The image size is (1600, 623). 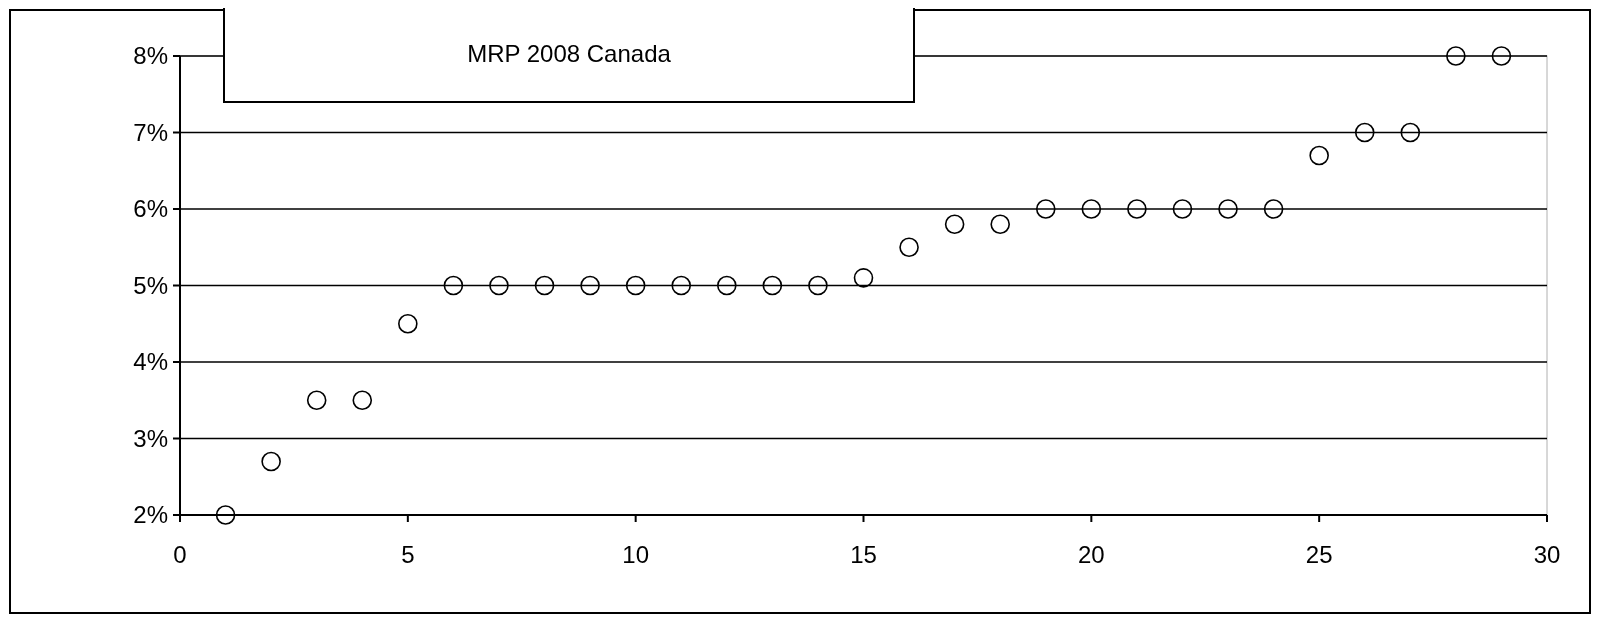 I want to click on x-tick-label: 5, so click(x=408, y=554).